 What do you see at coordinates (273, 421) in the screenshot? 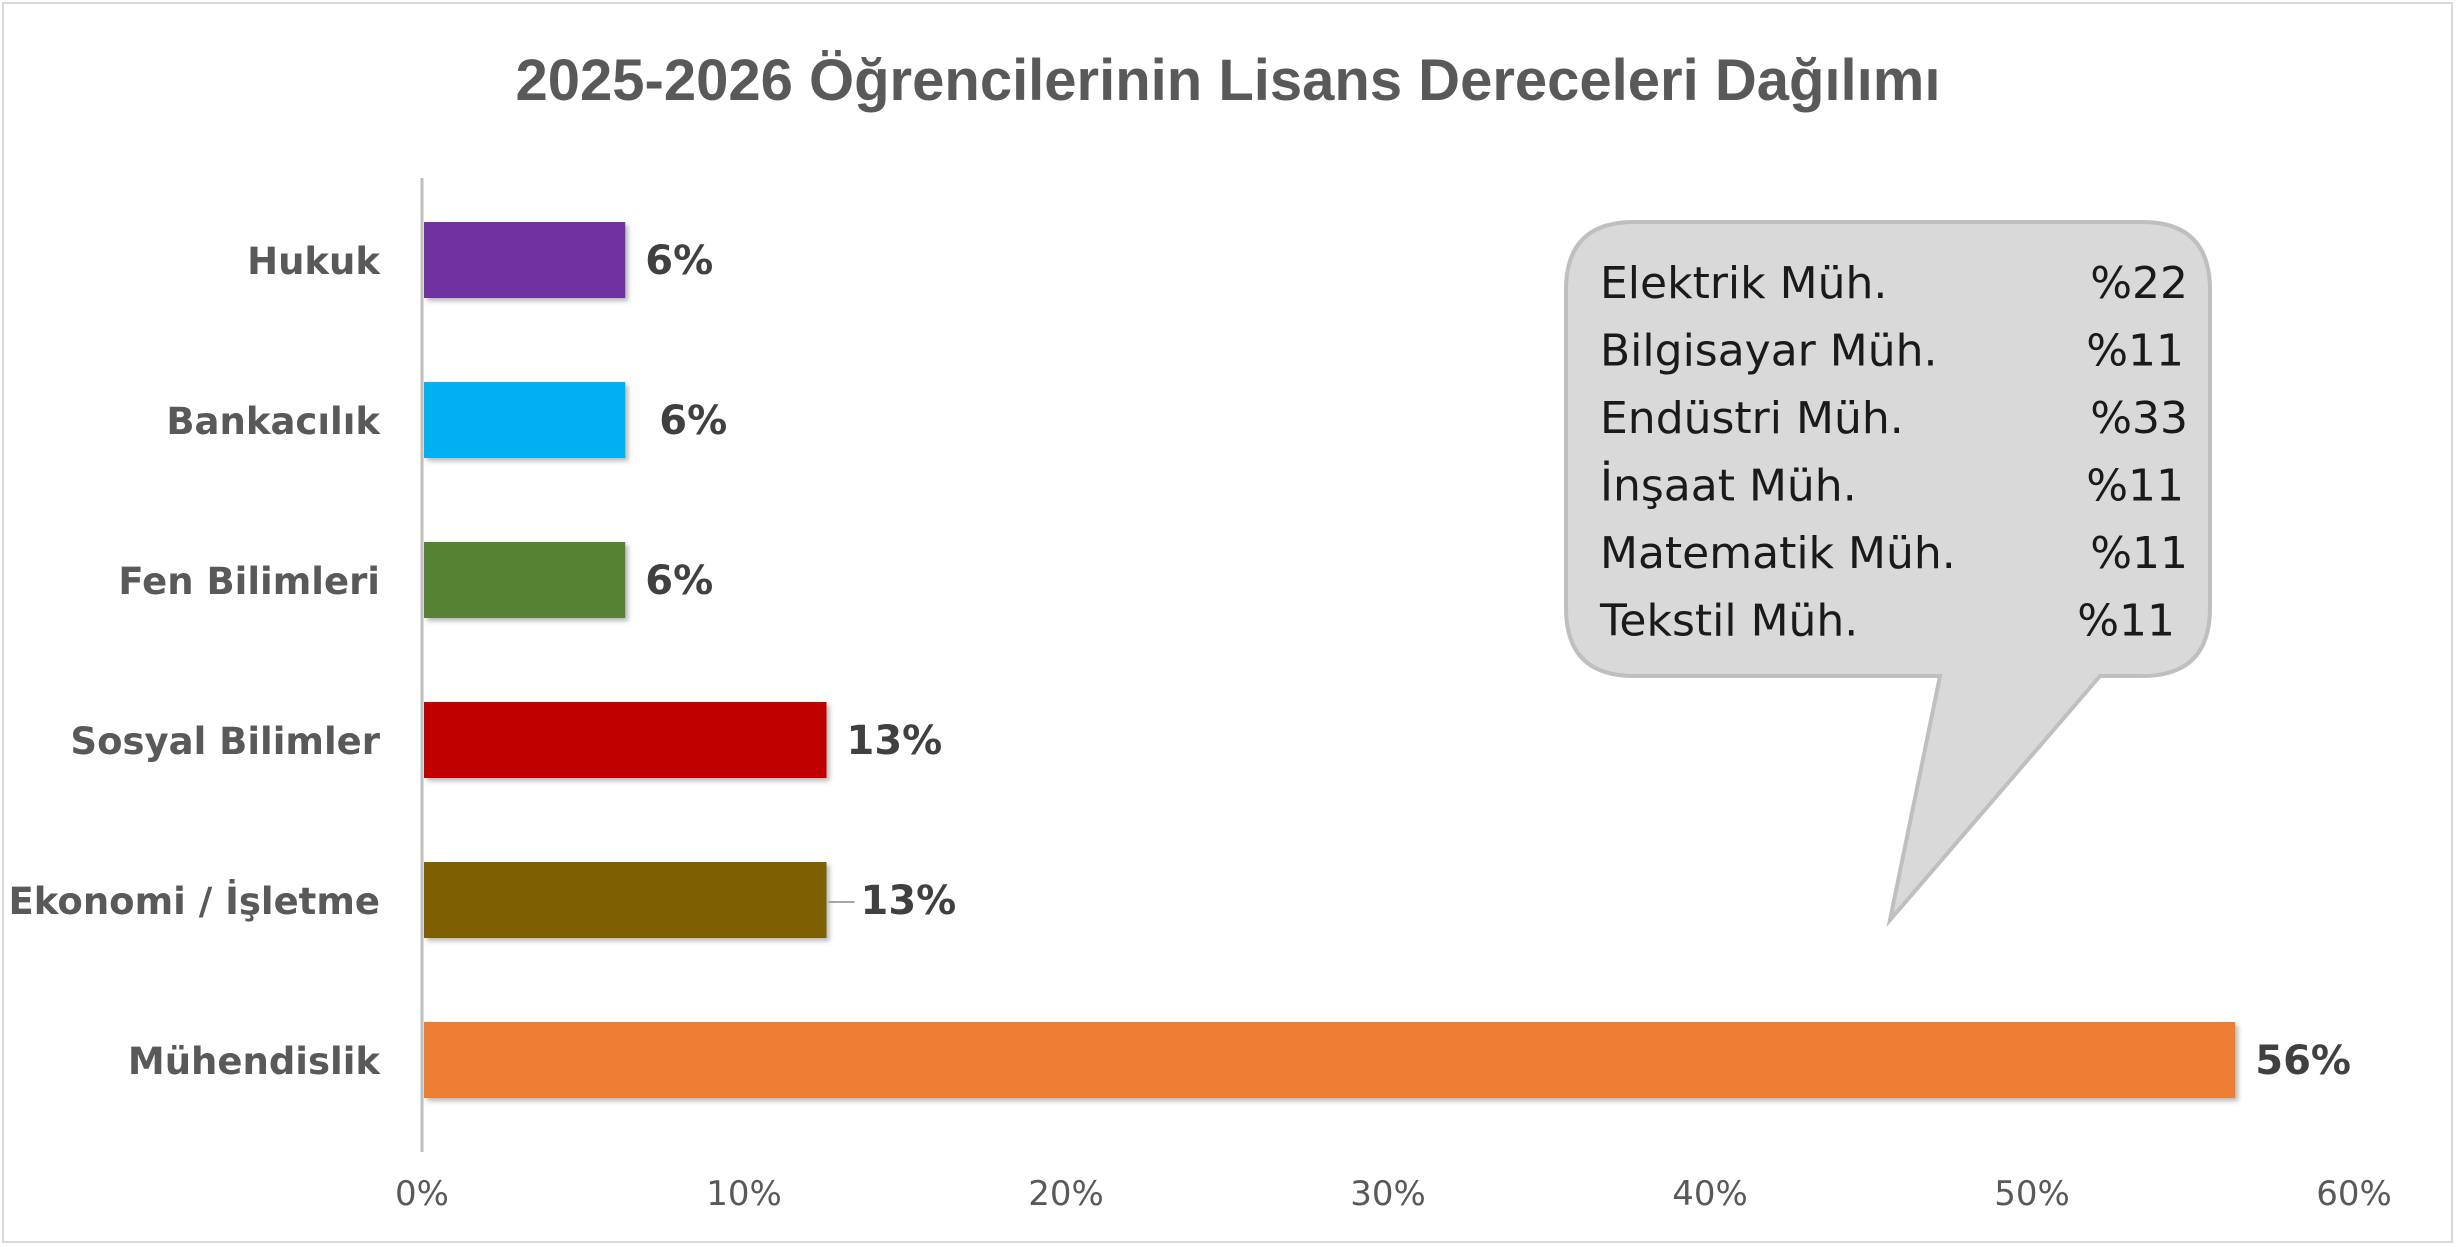
I see `category-label: Bankacılık` at bounding box center [273, 421].